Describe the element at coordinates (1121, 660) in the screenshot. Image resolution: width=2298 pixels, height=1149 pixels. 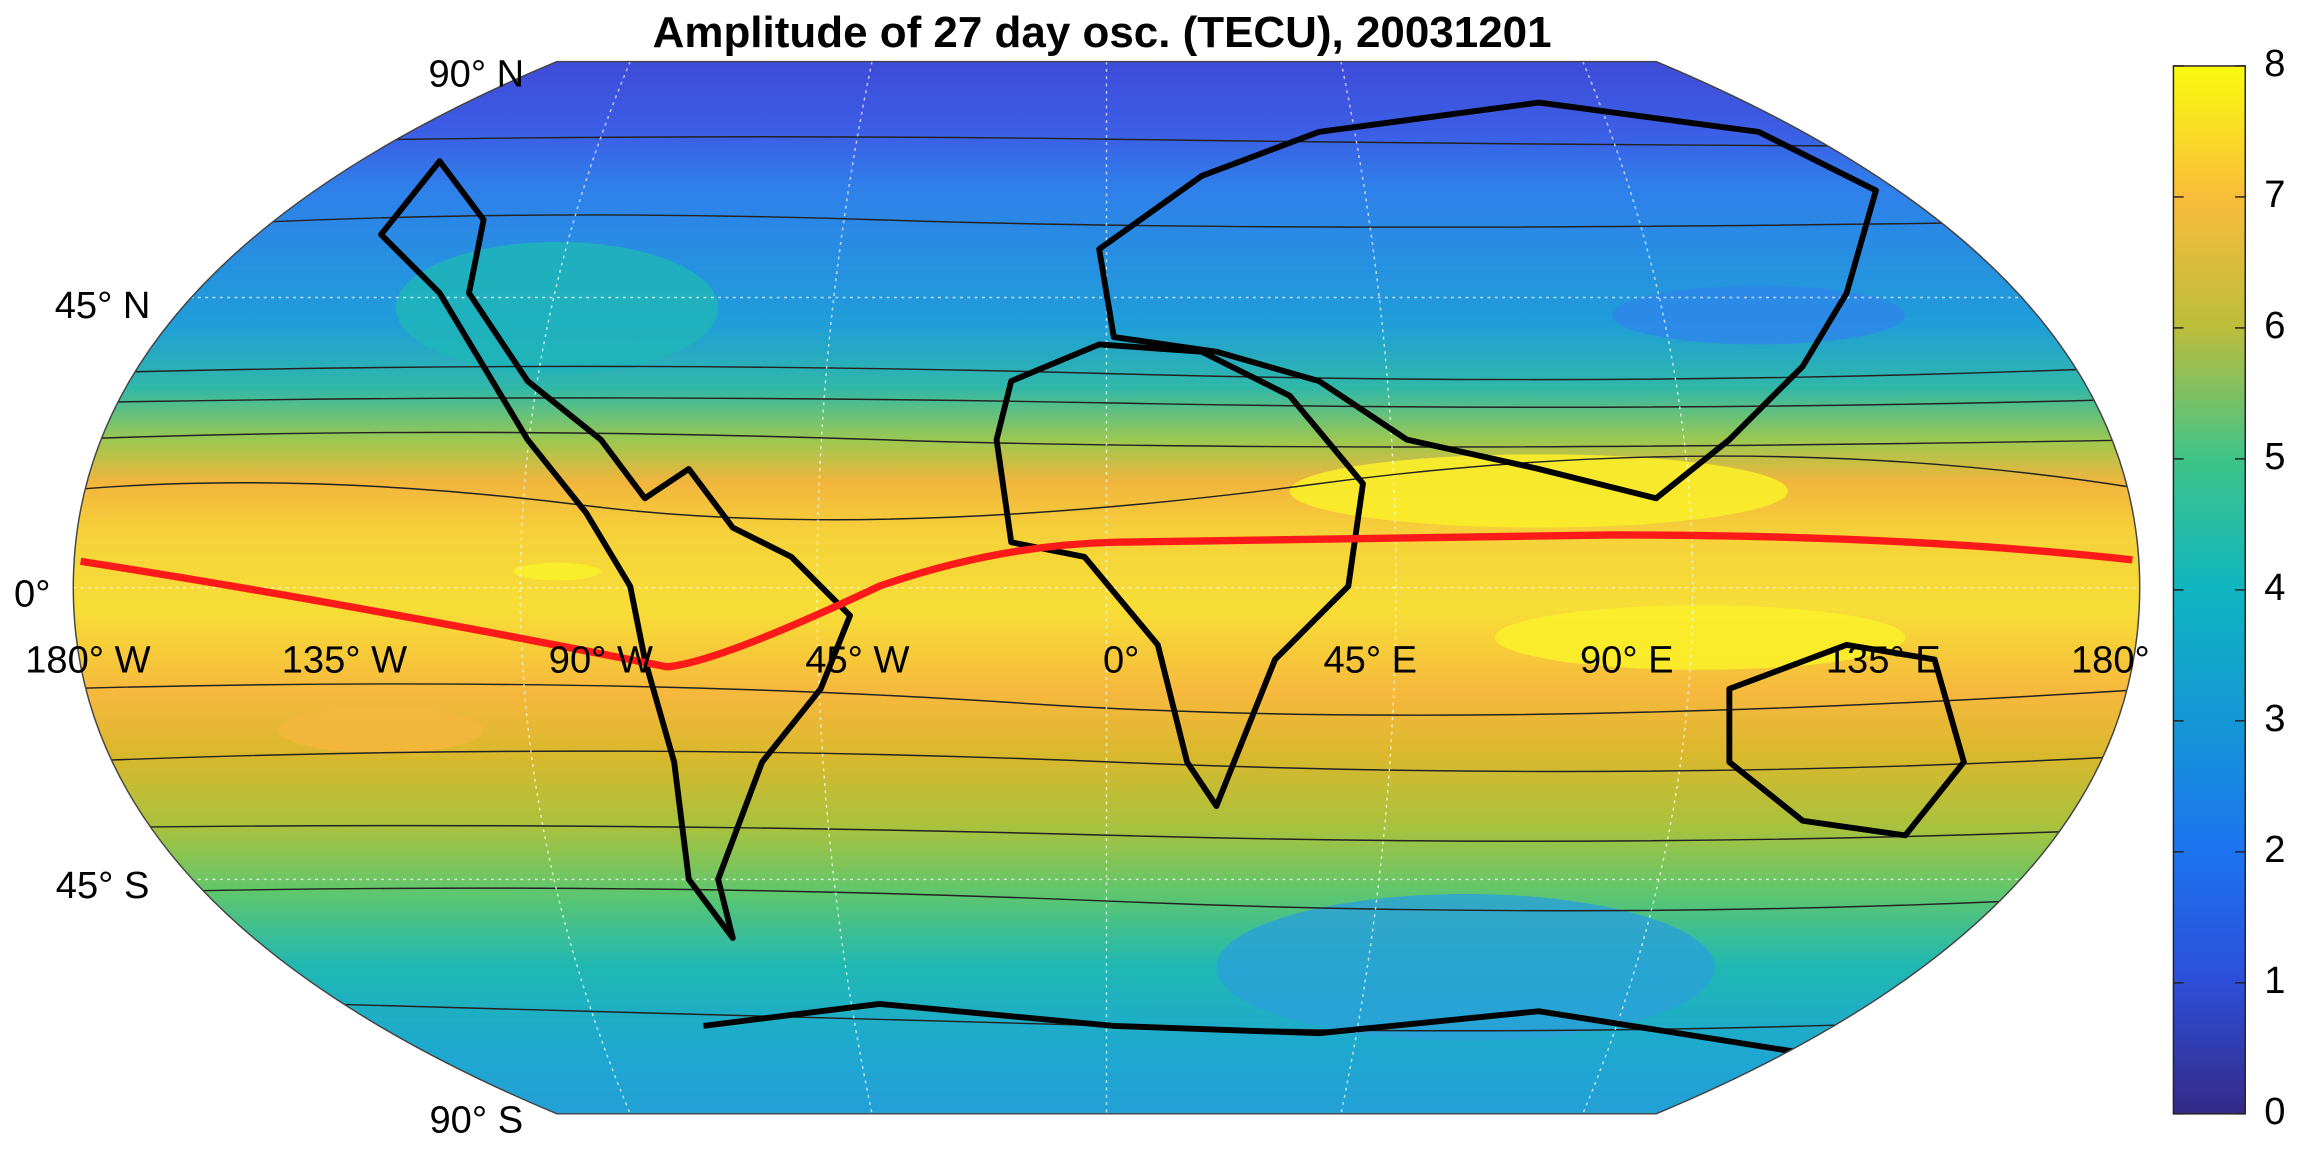
I see `longitude-label: 0°` at that location.